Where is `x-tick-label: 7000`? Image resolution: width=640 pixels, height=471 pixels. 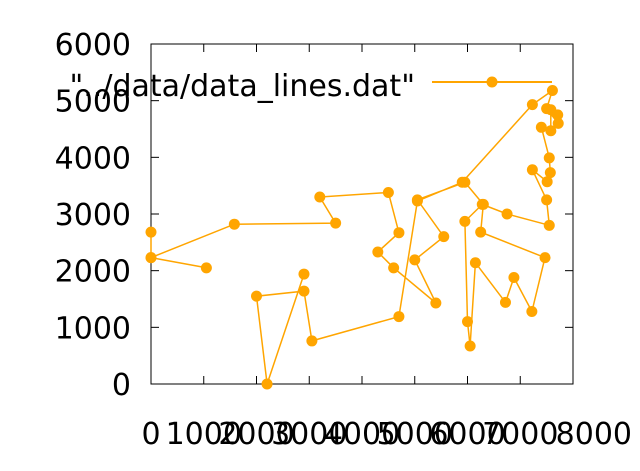 x-tick-label: 7000 is located at coordinates (520, 434).